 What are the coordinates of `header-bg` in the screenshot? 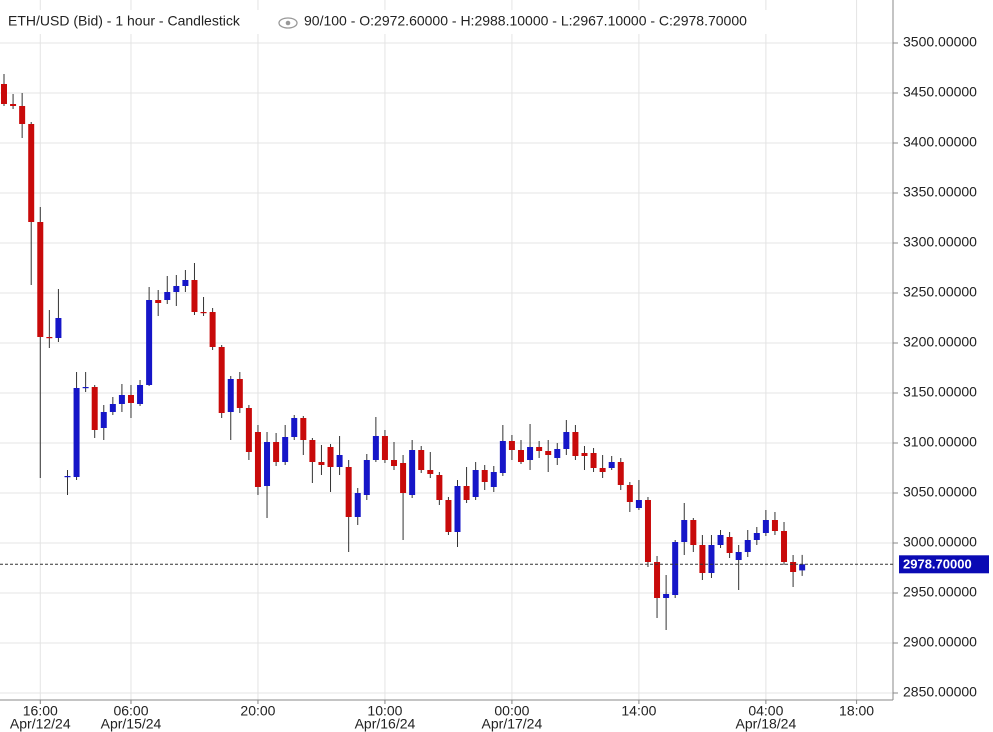 It's located at (424, 22).